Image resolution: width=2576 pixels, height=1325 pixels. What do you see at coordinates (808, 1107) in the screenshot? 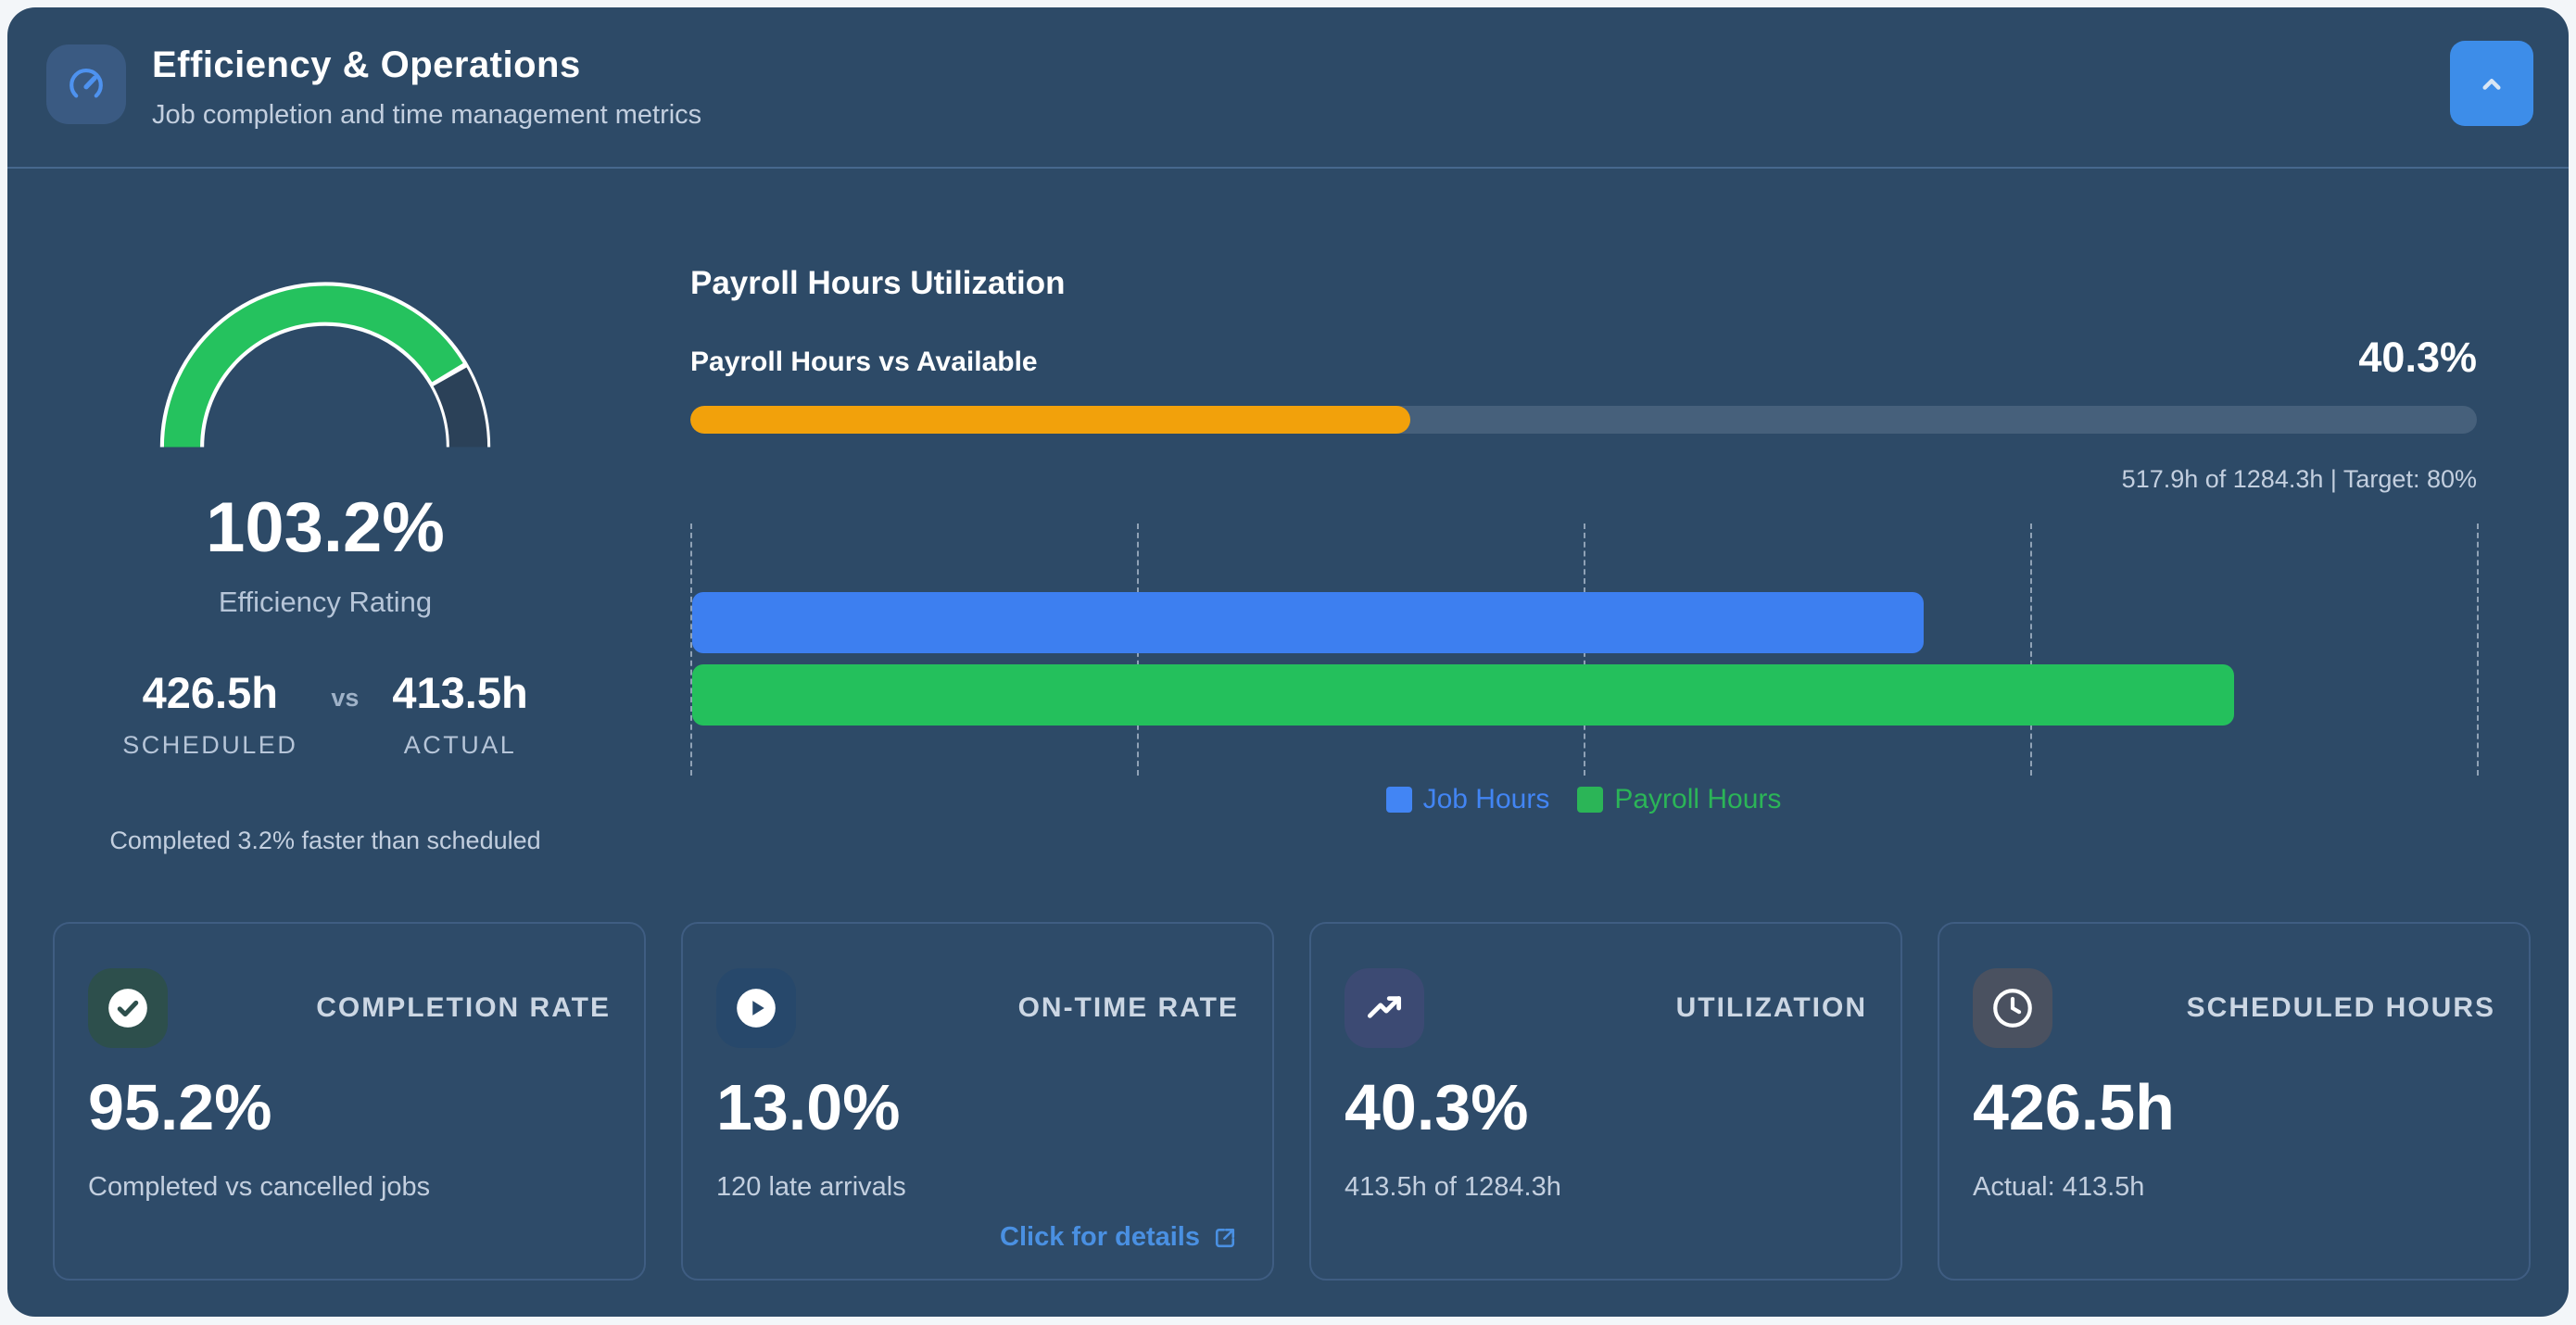
I see `on-time-rate-value: 13.0%` at bounding box center [808, 1107].